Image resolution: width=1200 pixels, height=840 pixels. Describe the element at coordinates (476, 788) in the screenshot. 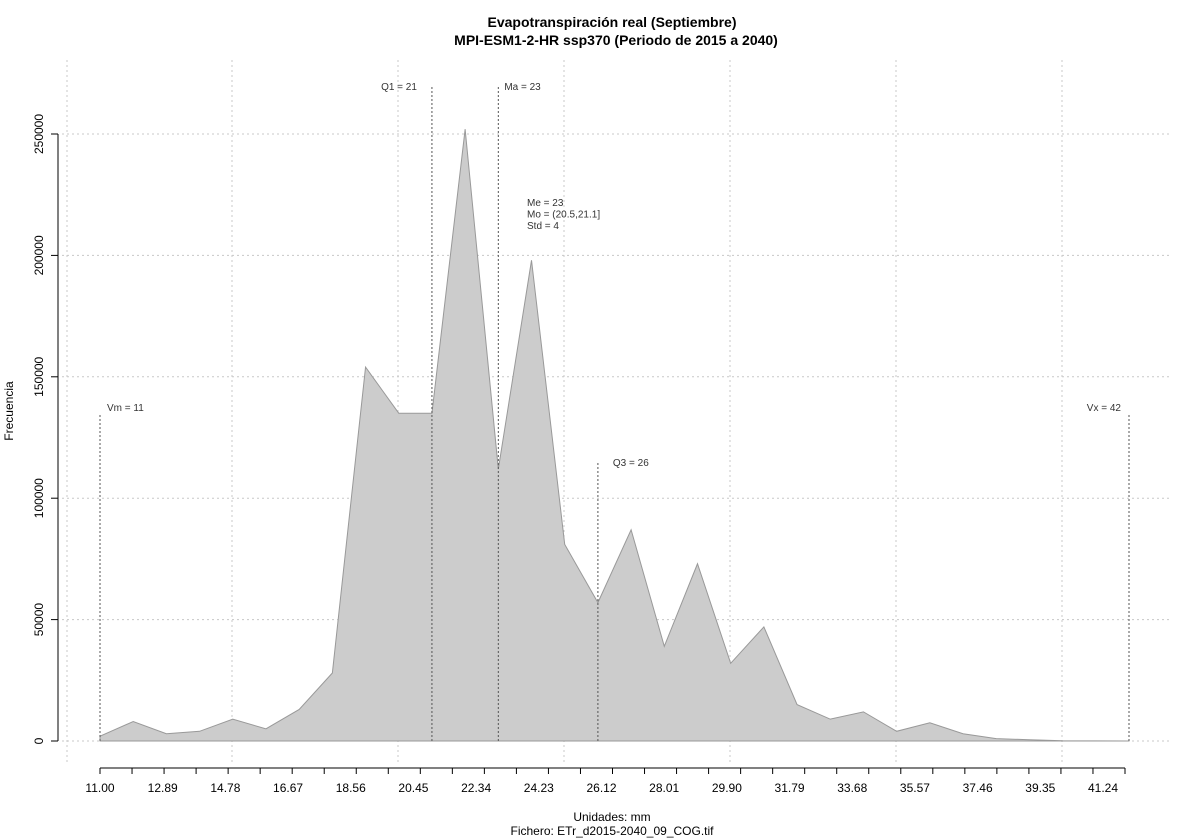

I see `x-tick-label: 22.34` at that location.